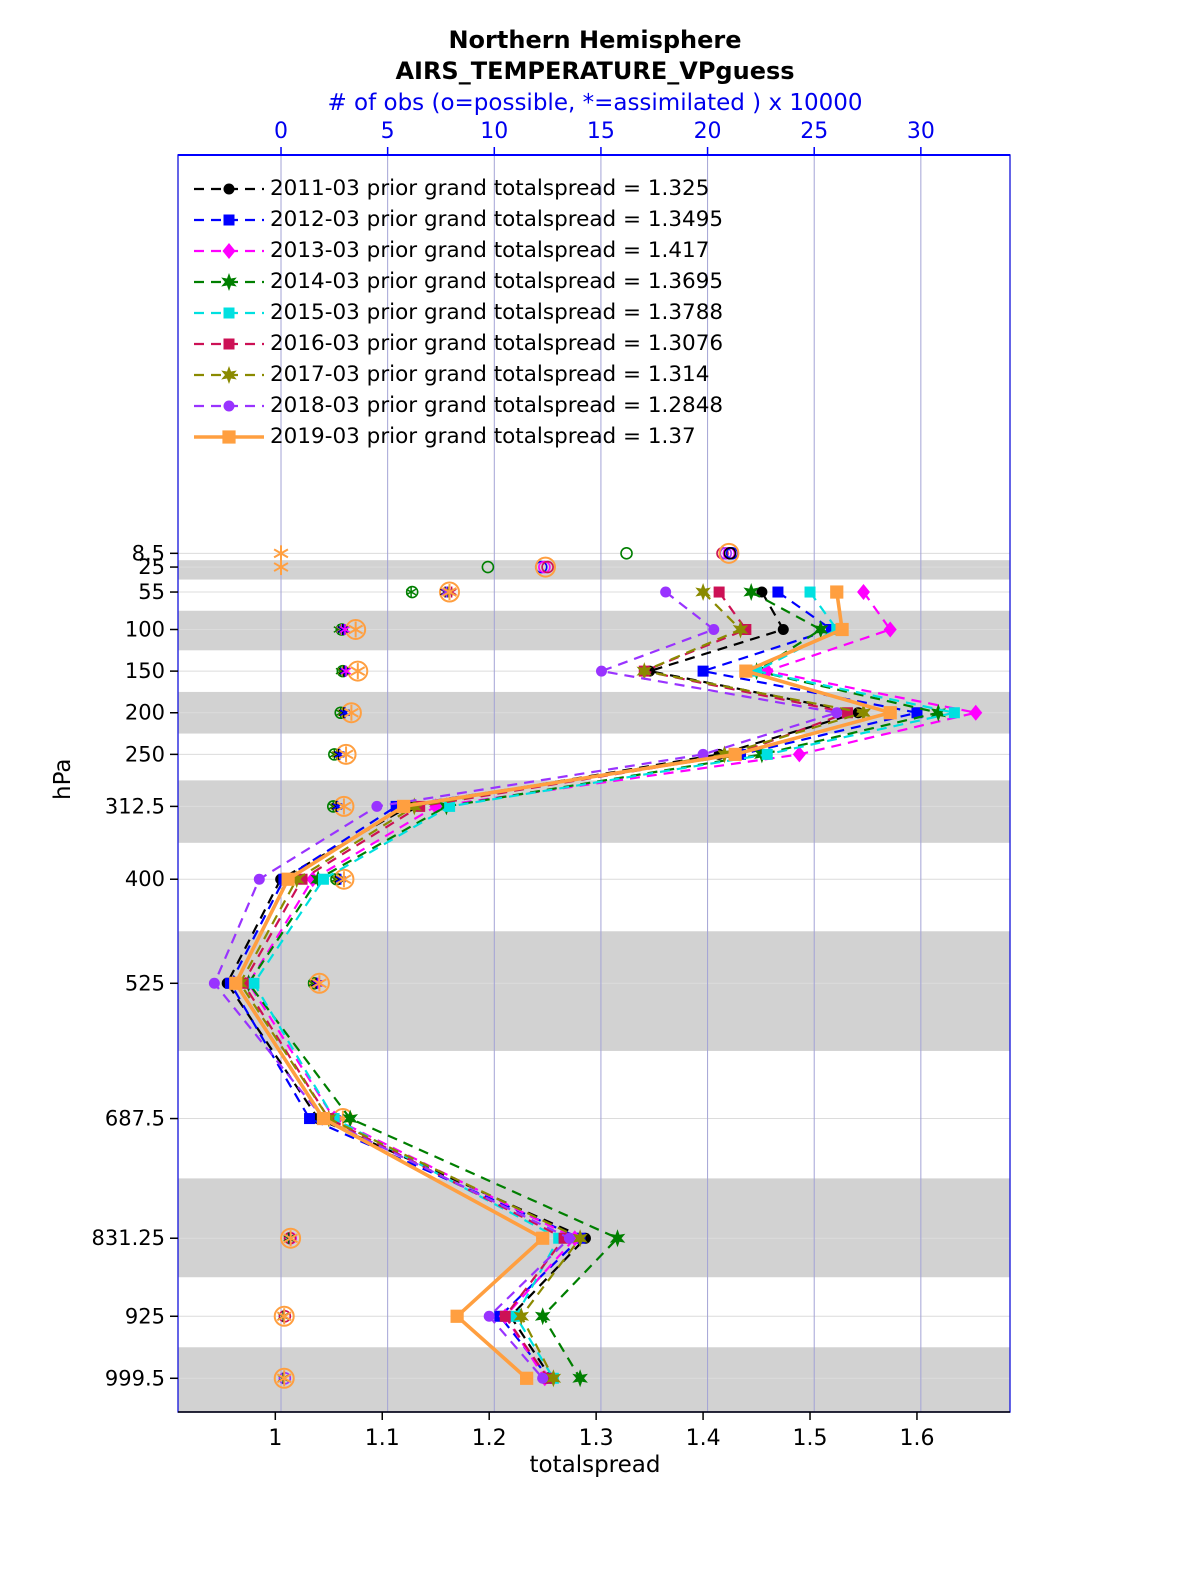  I want to click on svg-text: 1.6, so click(916, 1438).